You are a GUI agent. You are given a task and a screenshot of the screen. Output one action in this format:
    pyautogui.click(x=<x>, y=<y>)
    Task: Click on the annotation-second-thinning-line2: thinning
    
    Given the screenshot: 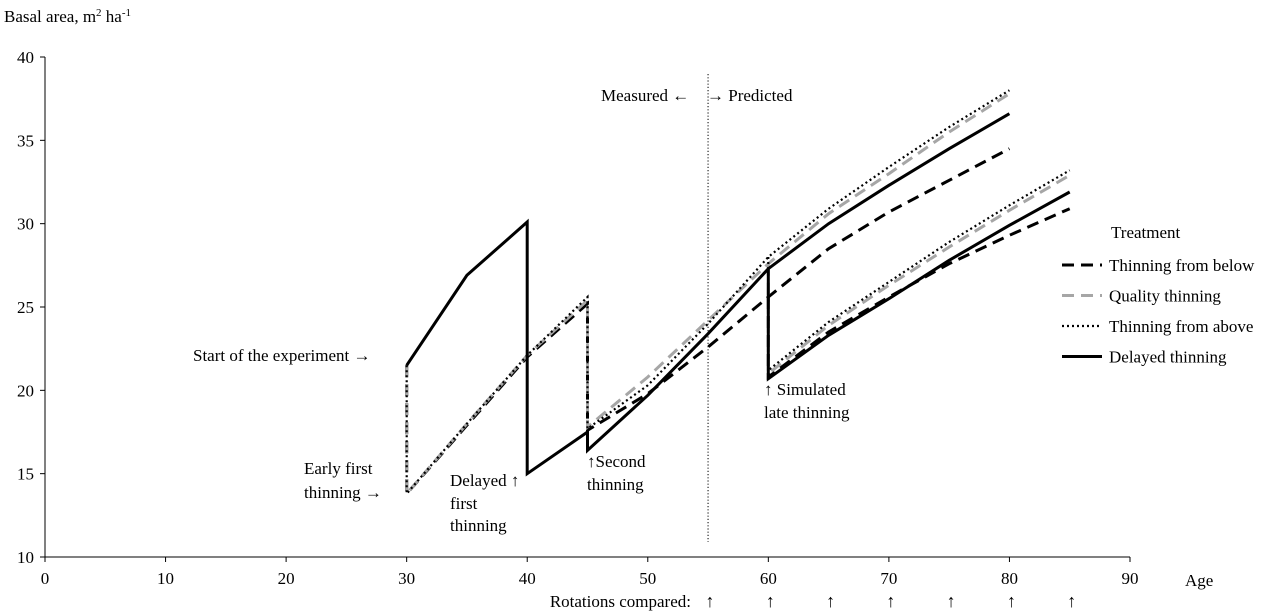 What is the action you would take?
    pyautogui.click(x=615, y=484)
    